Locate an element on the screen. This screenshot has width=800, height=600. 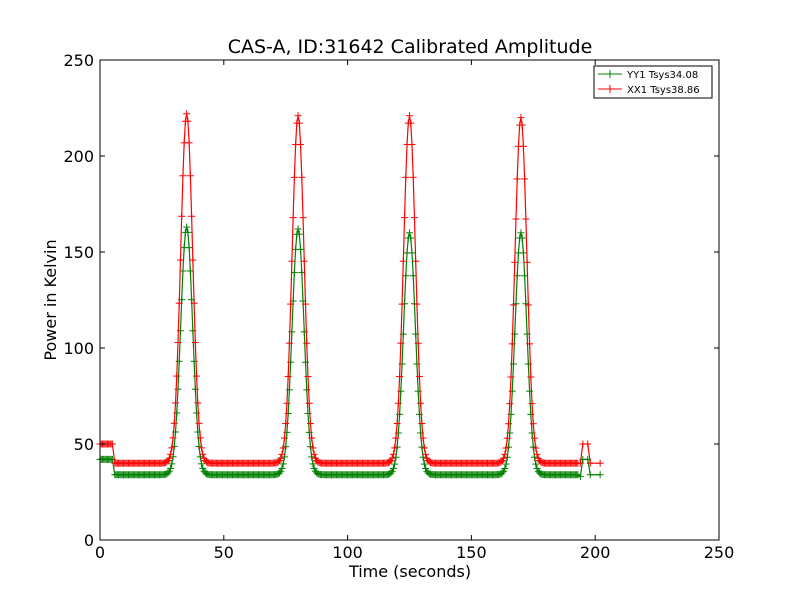
x-tick-label: 150 is located at coordinates (471, 552).